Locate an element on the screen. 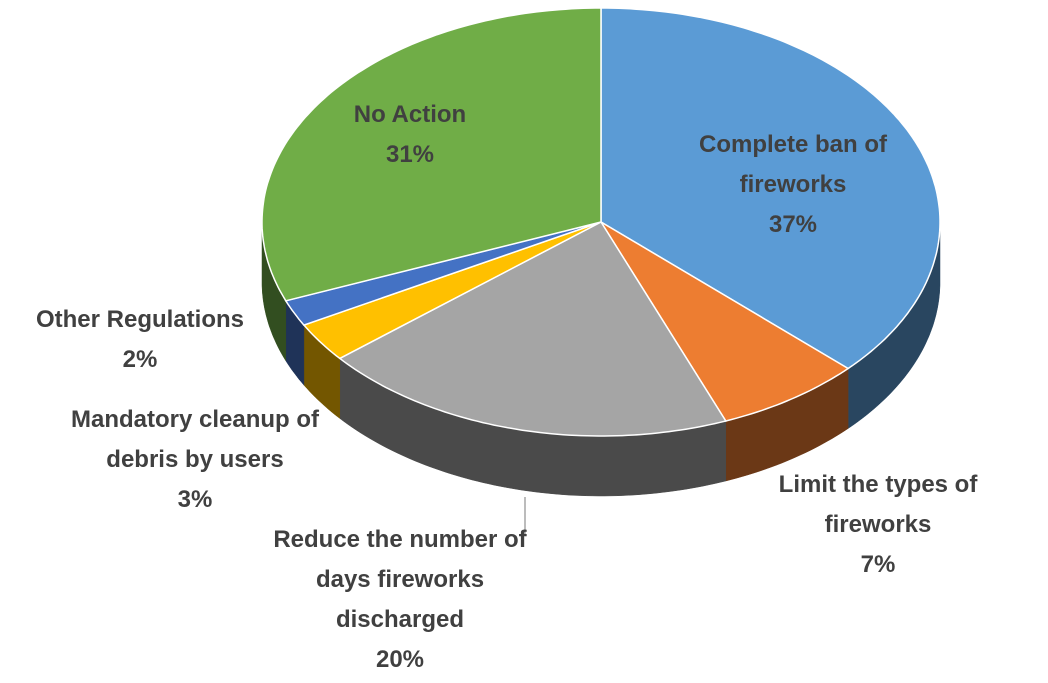  value-label: 3% is located at coordinates (195, 499).